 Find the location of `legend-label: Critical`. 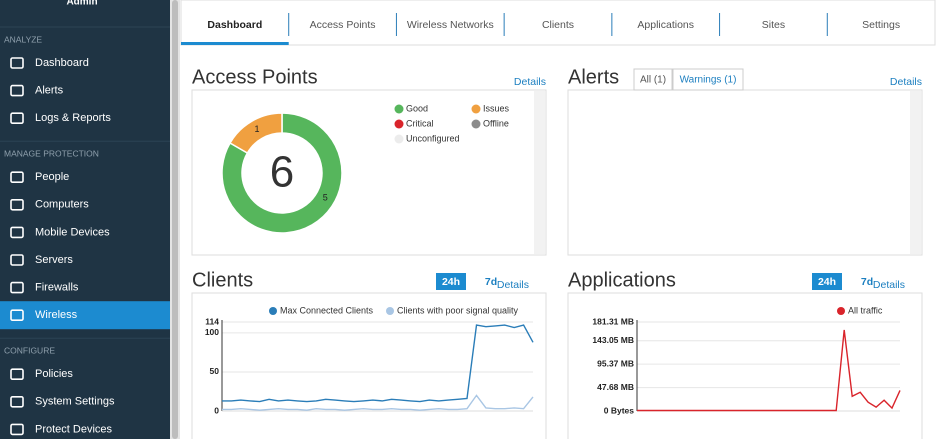

legend-label: Critical is located at coordinates (420, 123).